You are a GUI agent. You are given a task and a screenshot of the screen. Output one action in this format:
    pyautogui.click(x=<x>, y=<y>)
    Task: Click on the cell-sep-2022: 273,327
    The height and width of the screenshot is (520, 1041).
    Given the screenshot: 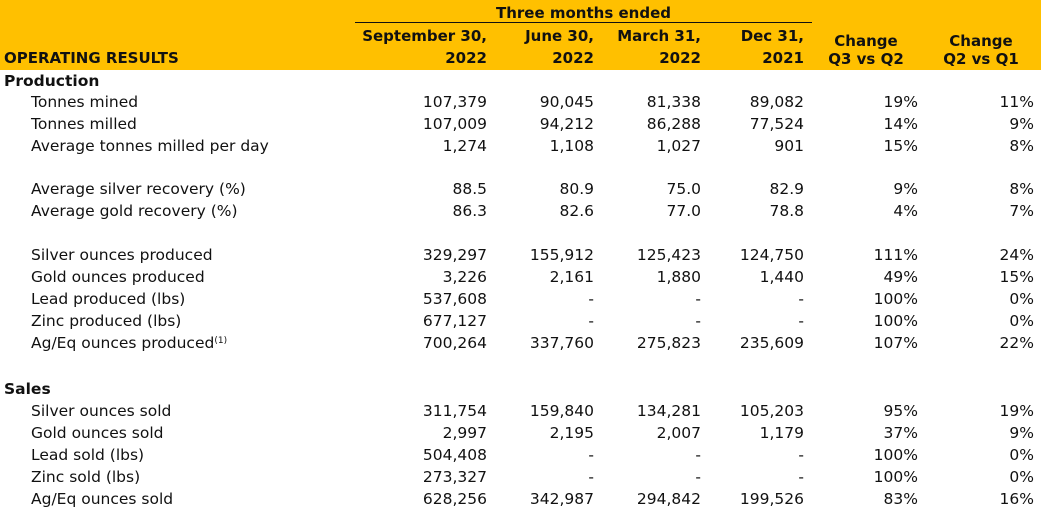 What is the action you would take?
    pyautogui.click(x=454, y=477)
    